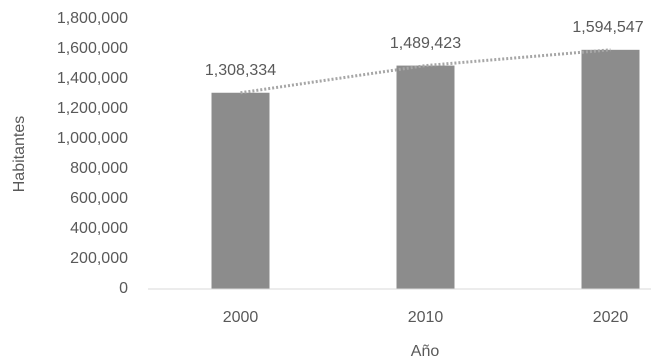 The image size is (651, 363). I want to click on x-tick-label: 2000, so click(241, 317).